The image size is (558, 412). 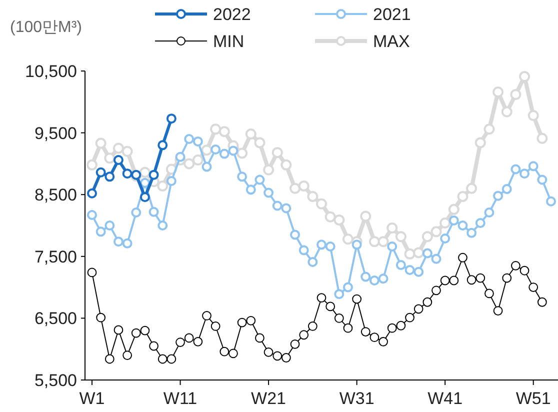 I want to click on x-tick-label: W21, so click(x=268, y=398).